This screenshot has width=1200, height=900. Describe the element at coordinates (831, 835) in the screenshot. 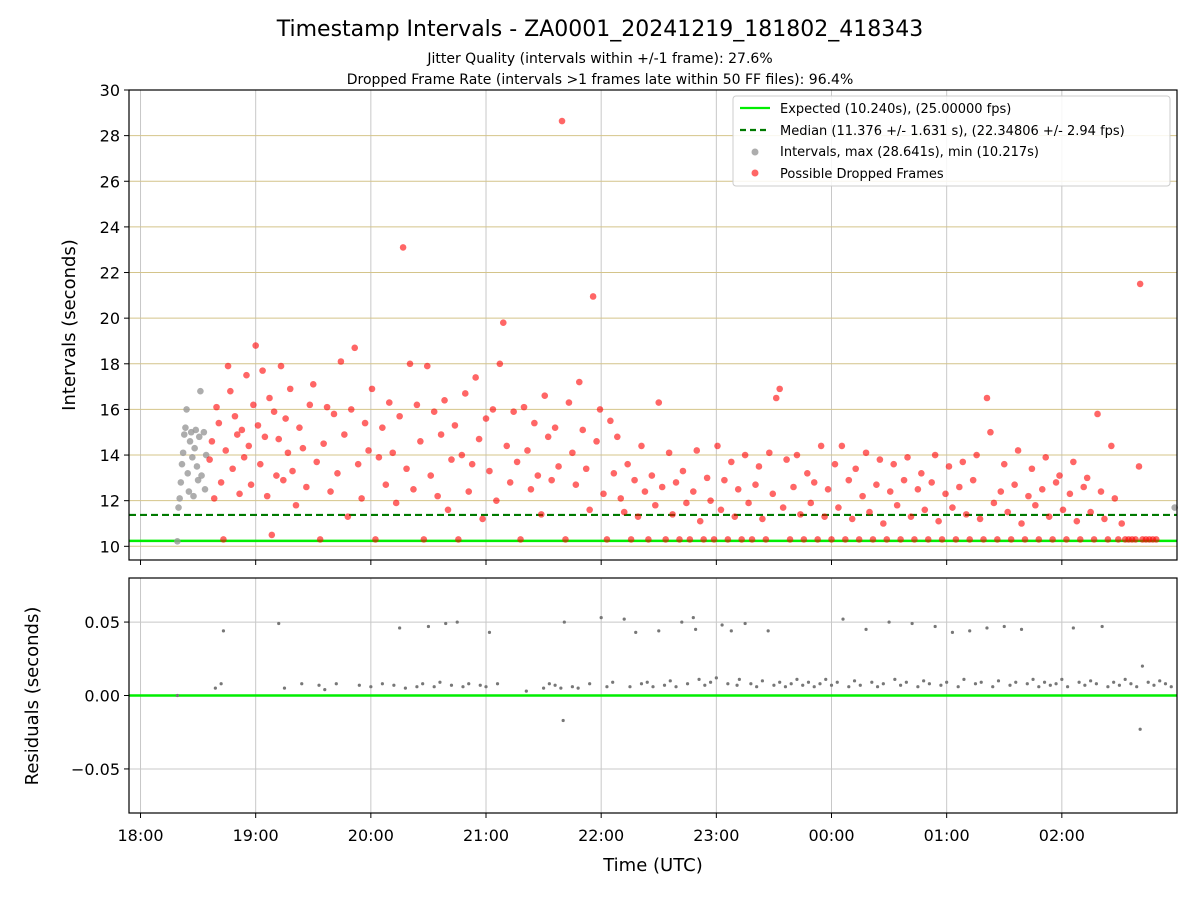

I see `bottom-x-tick-label: 00:00` at that location.